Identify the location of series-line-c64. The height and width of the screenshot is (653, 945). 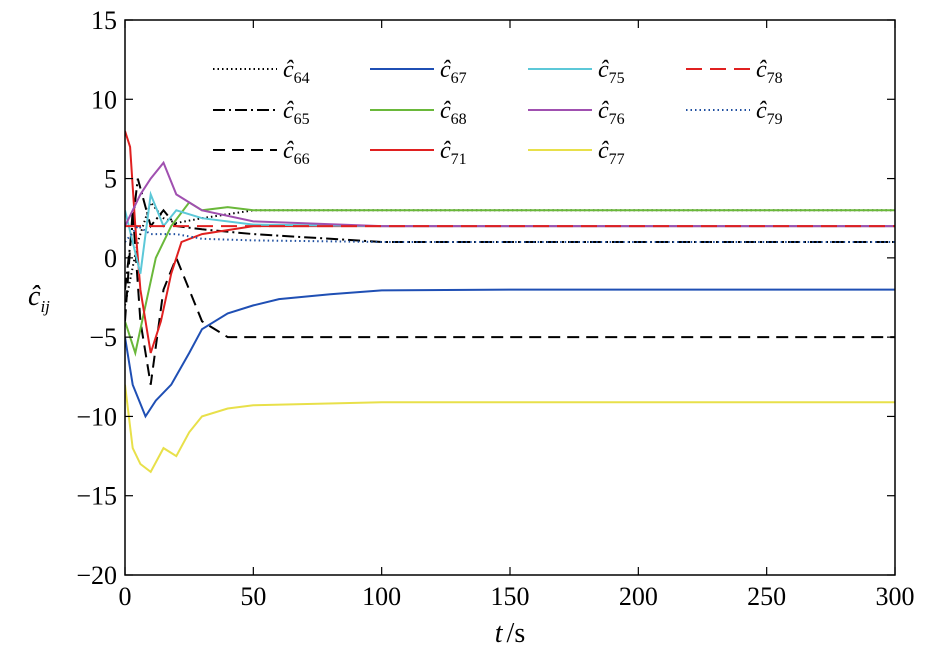
(510, 253).